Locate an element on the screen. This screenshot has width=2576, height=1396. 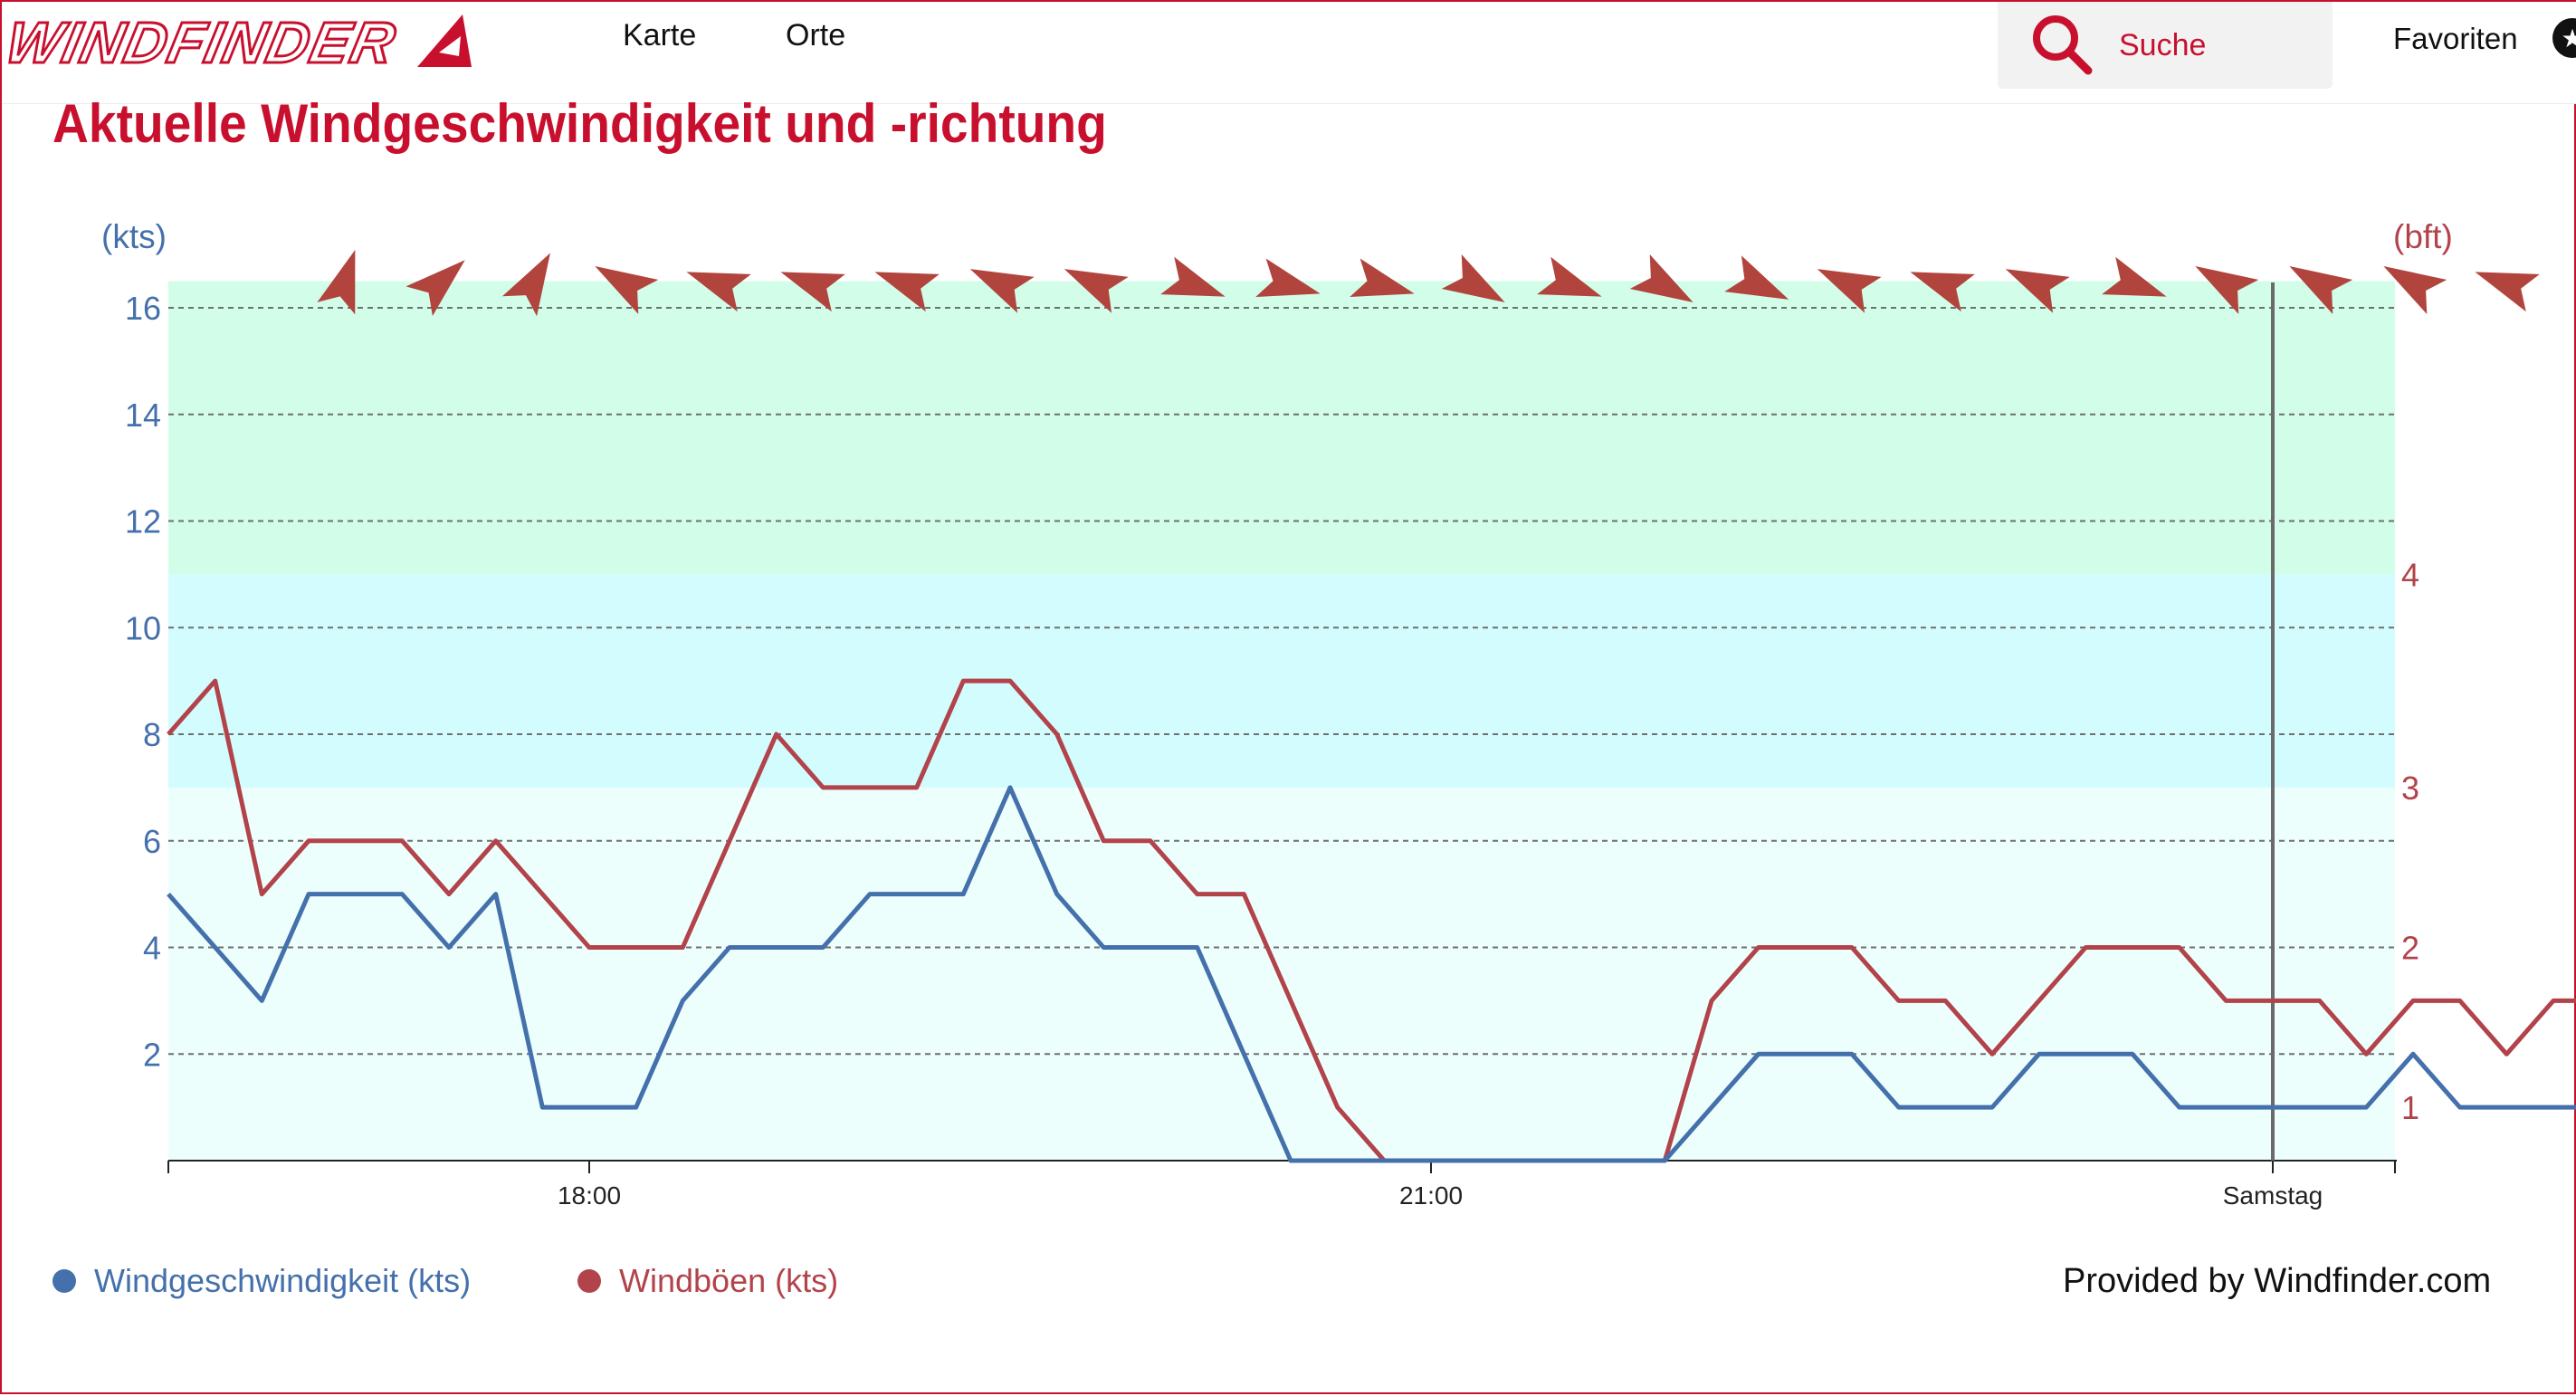
y-axis-label-bft: (bft) is located at coordinates (2423, 236).